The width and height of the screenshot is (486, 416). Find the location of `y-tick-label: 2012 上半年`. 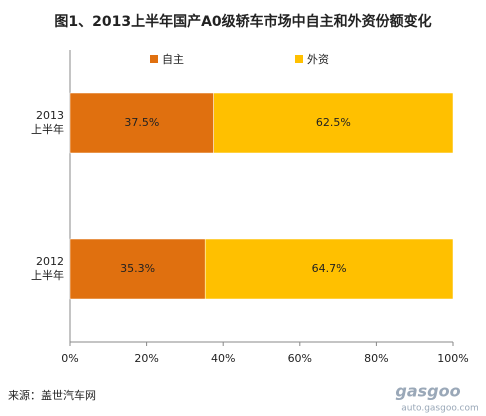

y-tick-label: 2012 上半年 is located at coordinates (47, 268).